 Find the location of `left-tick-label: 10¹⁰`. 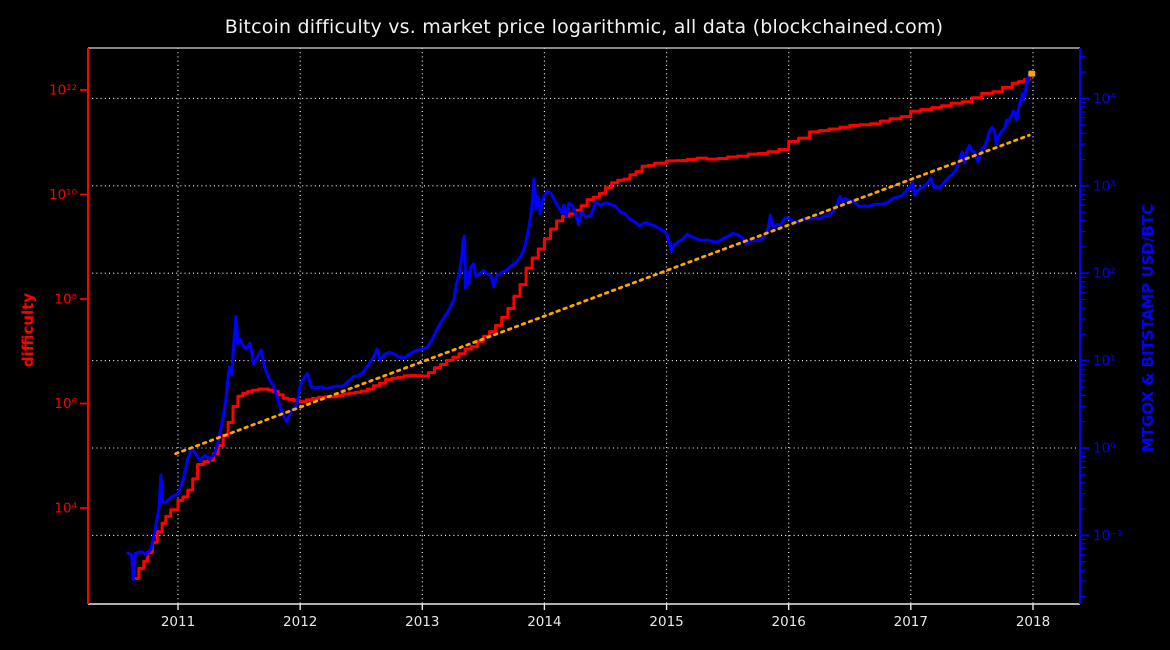

left-tick-label: 10¹⁰ is located at coordinates (63, 195).